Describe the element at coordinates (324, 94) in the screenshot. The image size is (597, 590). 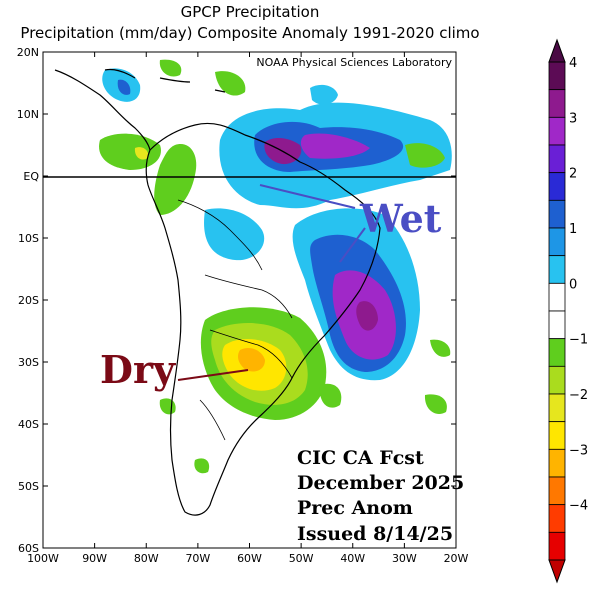
I see `wet-anomaly-atlantic-n` at that location.